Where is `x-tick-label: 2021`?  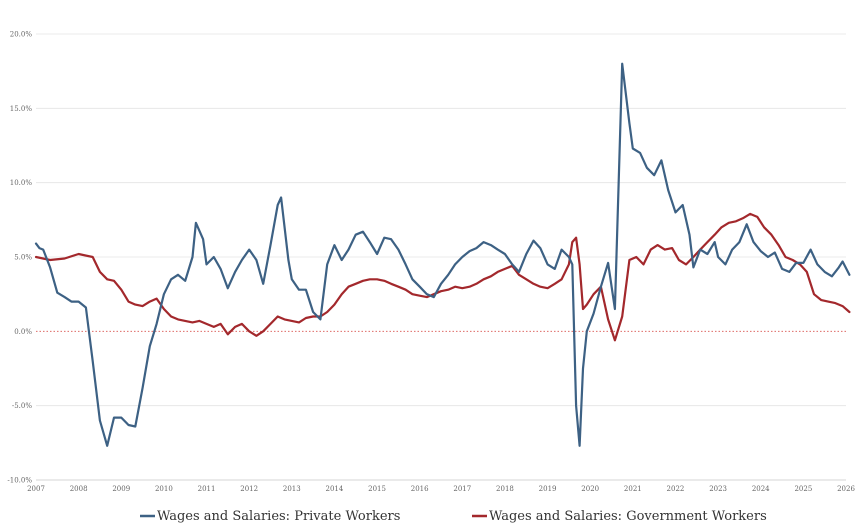 x-tick-label: 2021 is located at coordinates (633, 489).